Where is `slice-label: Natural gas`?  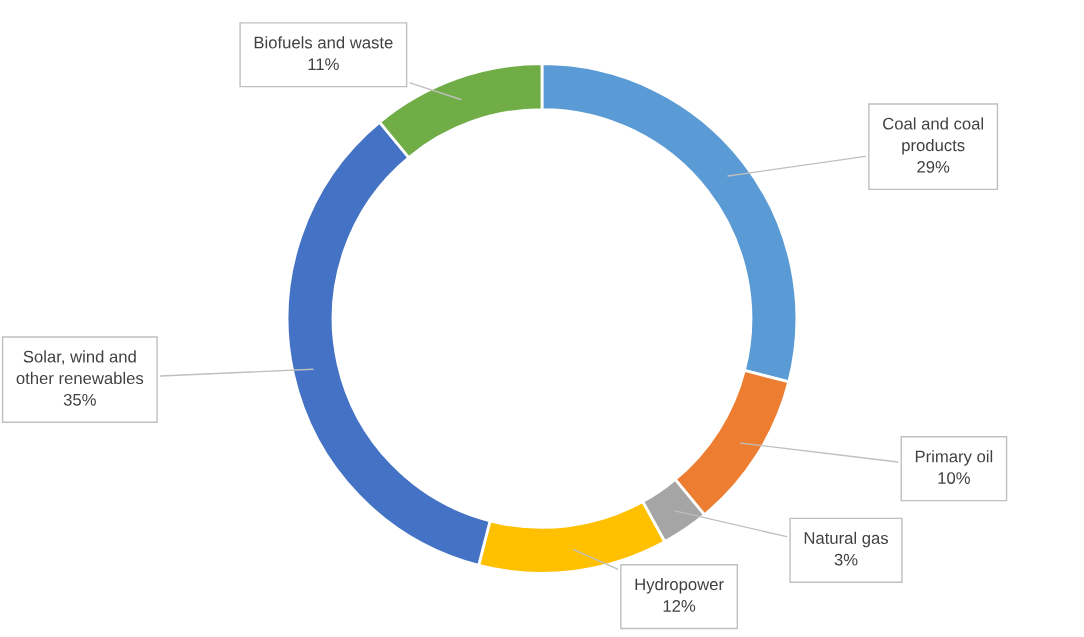
slice-label: Natural gas is located at coordinates (846, 539).